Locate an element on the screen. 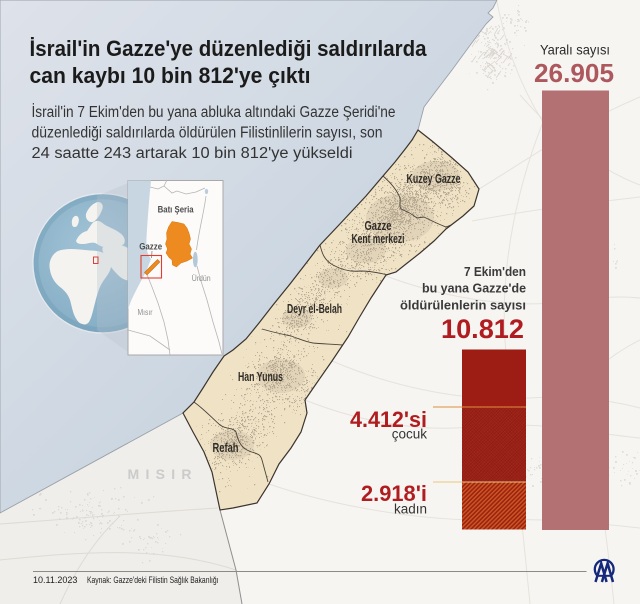  svg-text: MISIR is located at coordinates (160, 474).